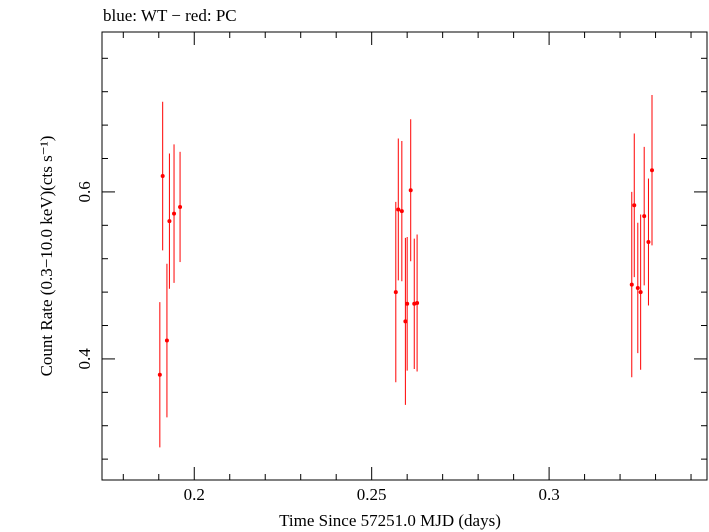 The width and height of the screenshot is (709, 532). What do you see at coordinates (84, 359) in the screenshot?
I see `y-tick-label: 0.4` at bounding box center [84, 359].